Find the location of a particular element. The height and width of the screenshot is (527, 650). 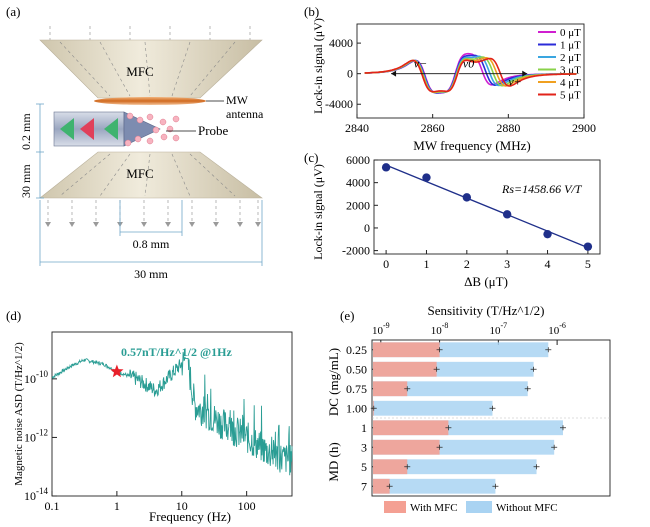

legend-with-mfc: With MFC is located at coordinates (434, 508).